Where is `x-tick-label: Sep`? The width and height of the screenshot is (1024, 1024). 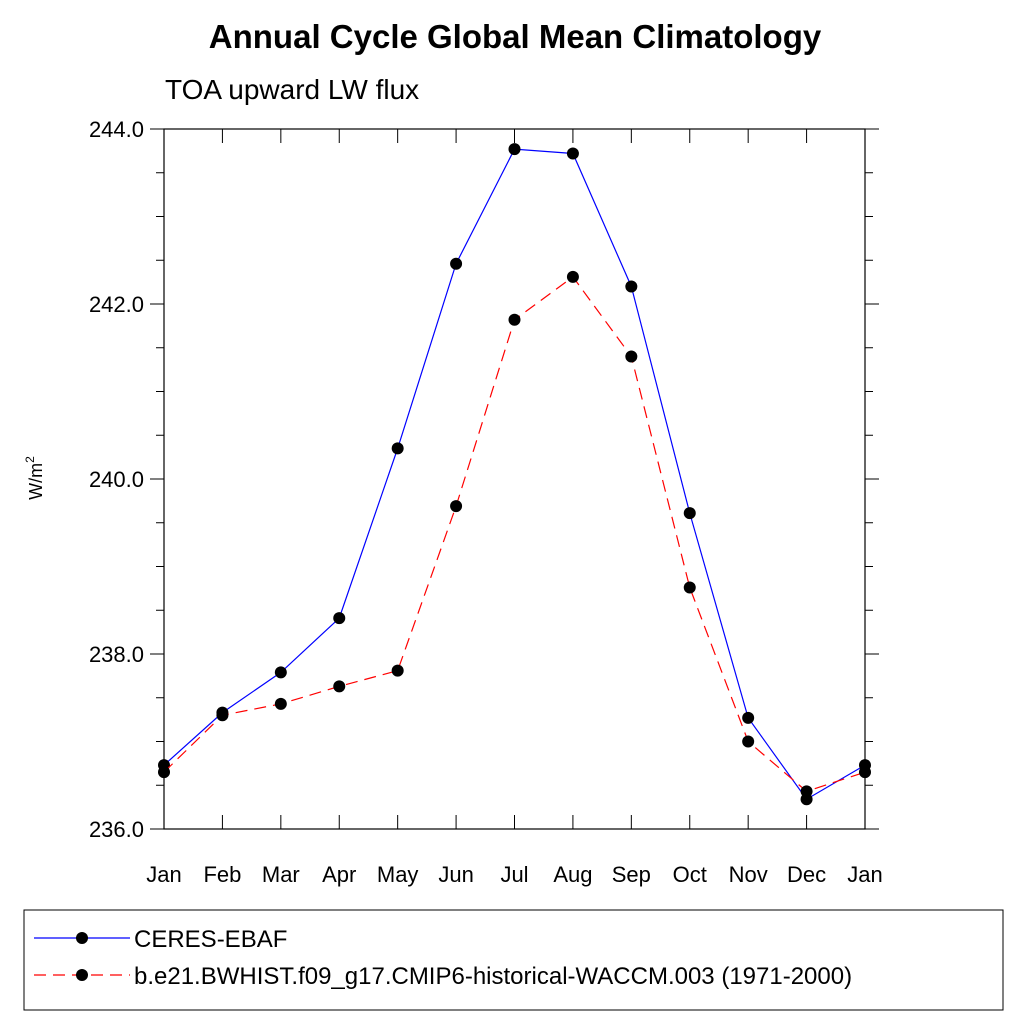 x-tick-label: Sep is located at coordinates (631, 874).